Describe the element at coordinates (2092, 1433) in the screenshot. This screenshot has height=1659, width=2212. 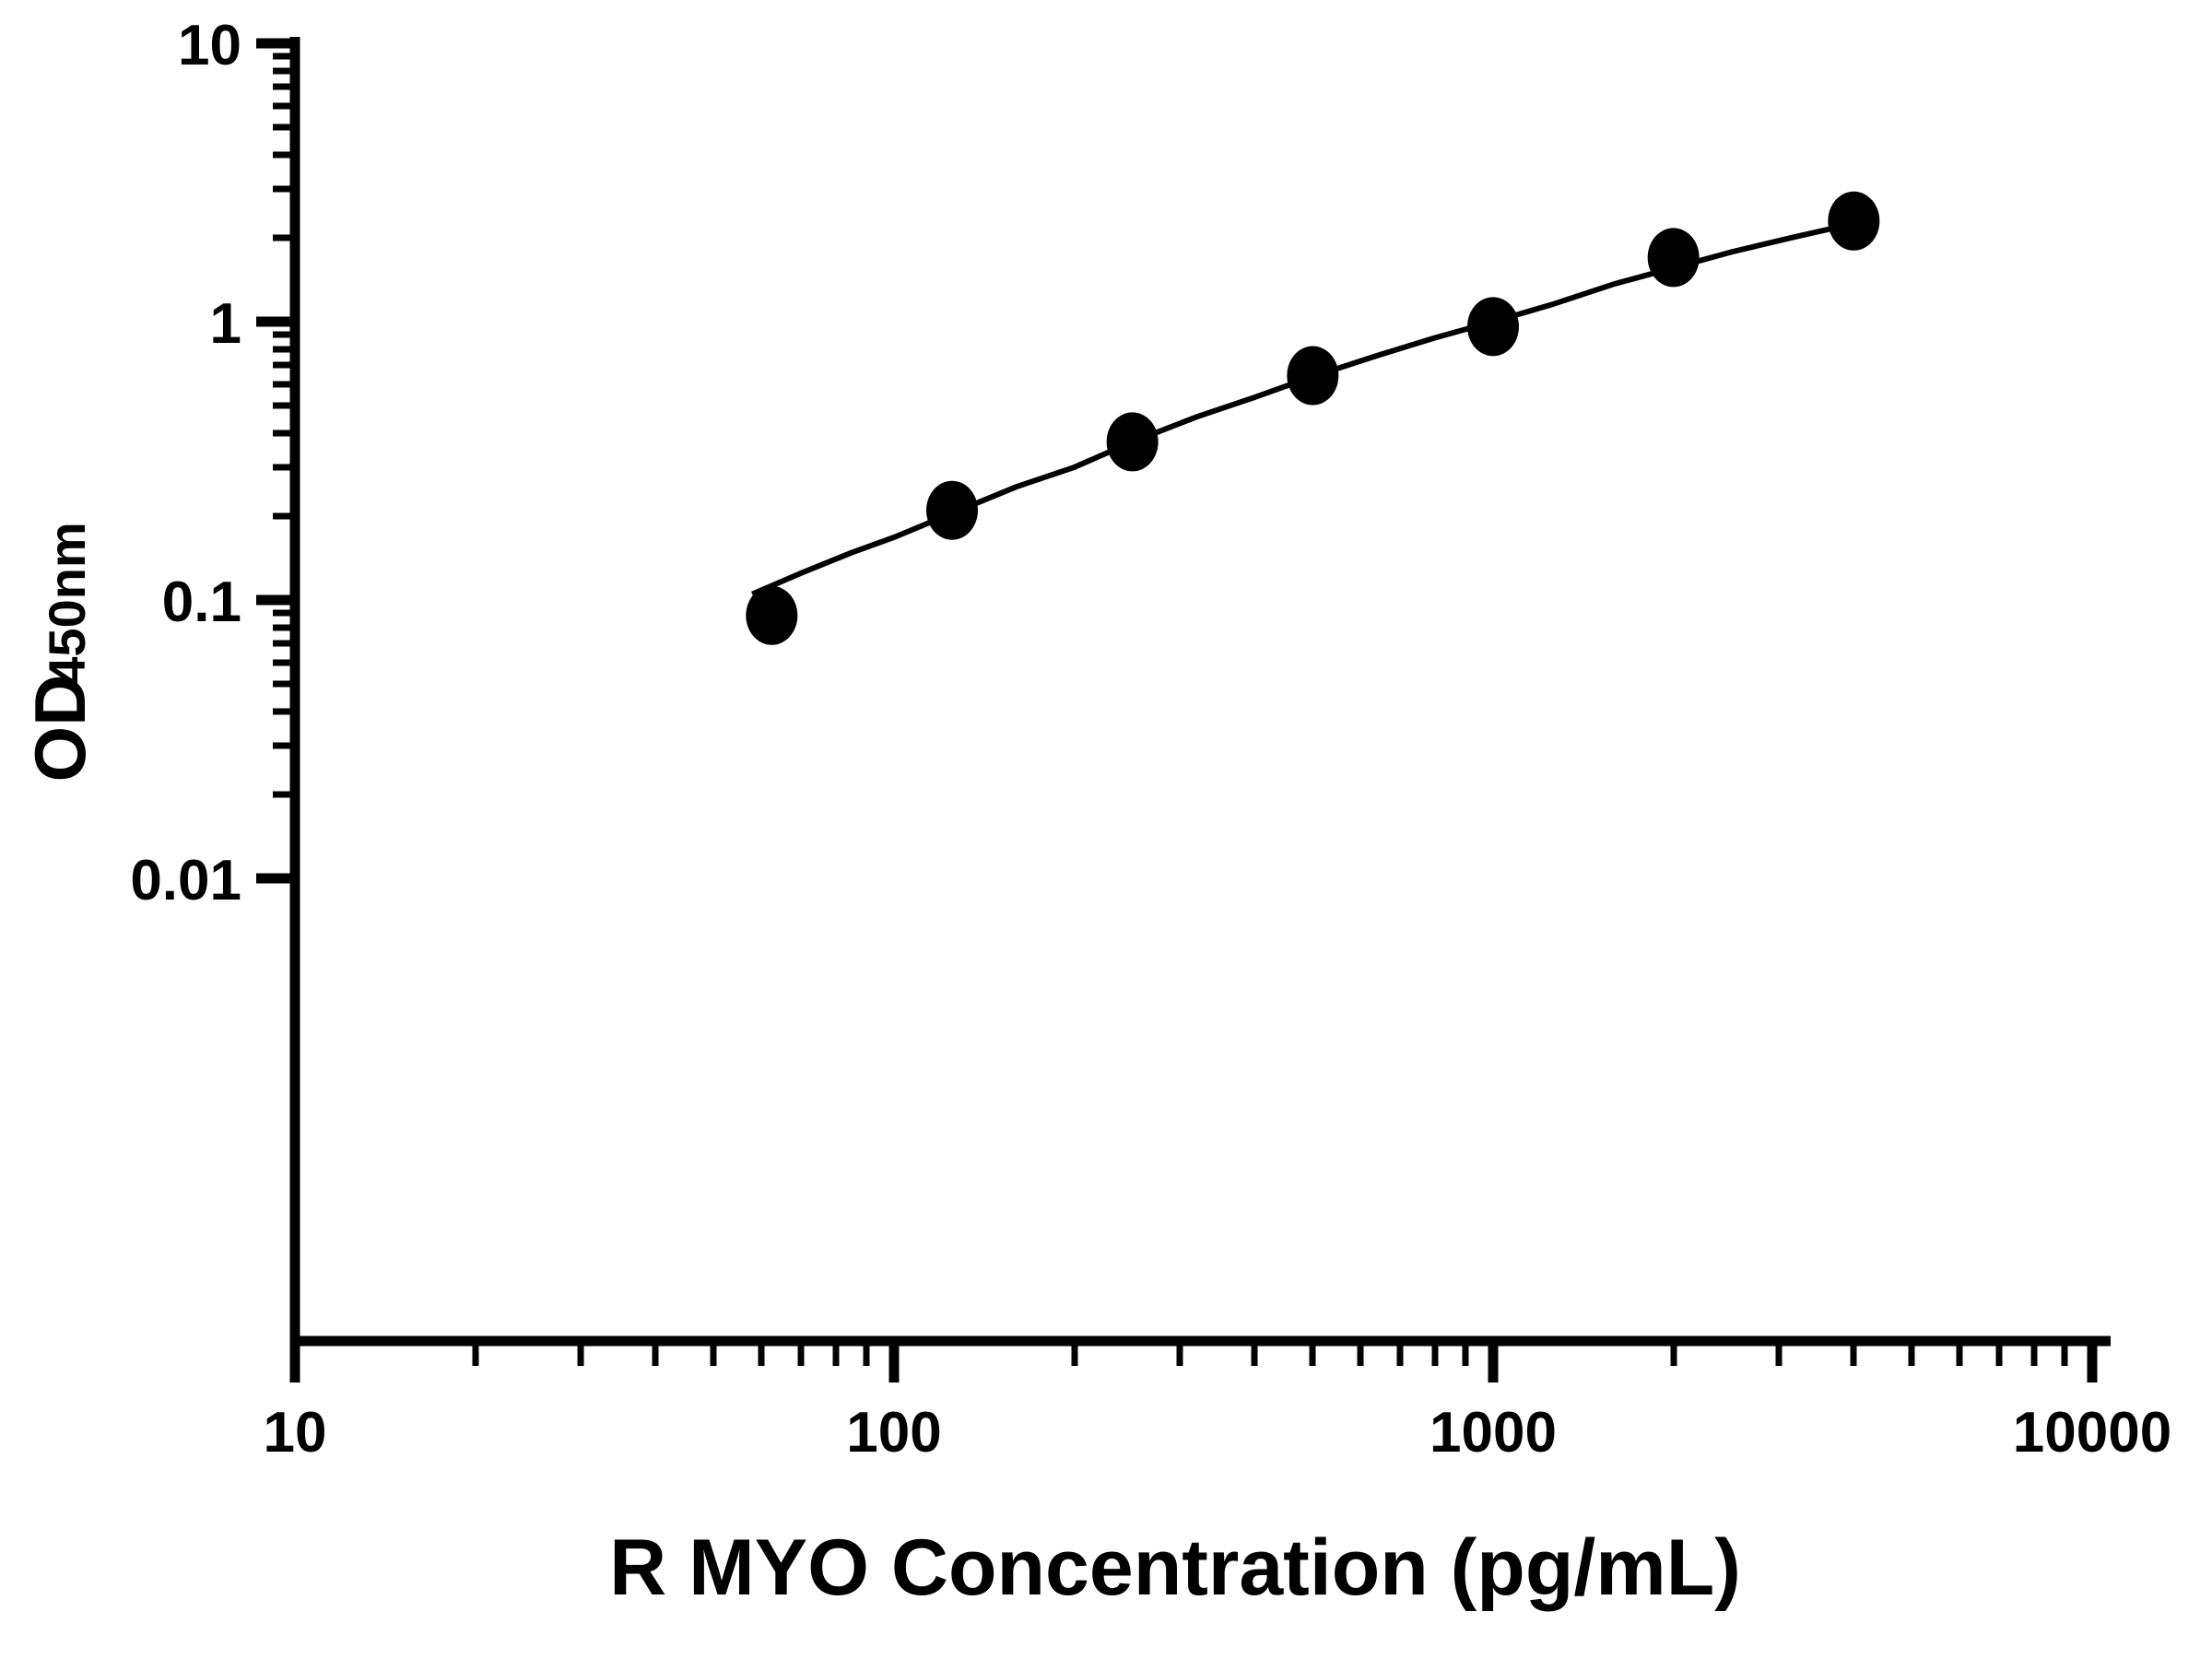
I see `x-tick-label-10000: 10000` at that location.